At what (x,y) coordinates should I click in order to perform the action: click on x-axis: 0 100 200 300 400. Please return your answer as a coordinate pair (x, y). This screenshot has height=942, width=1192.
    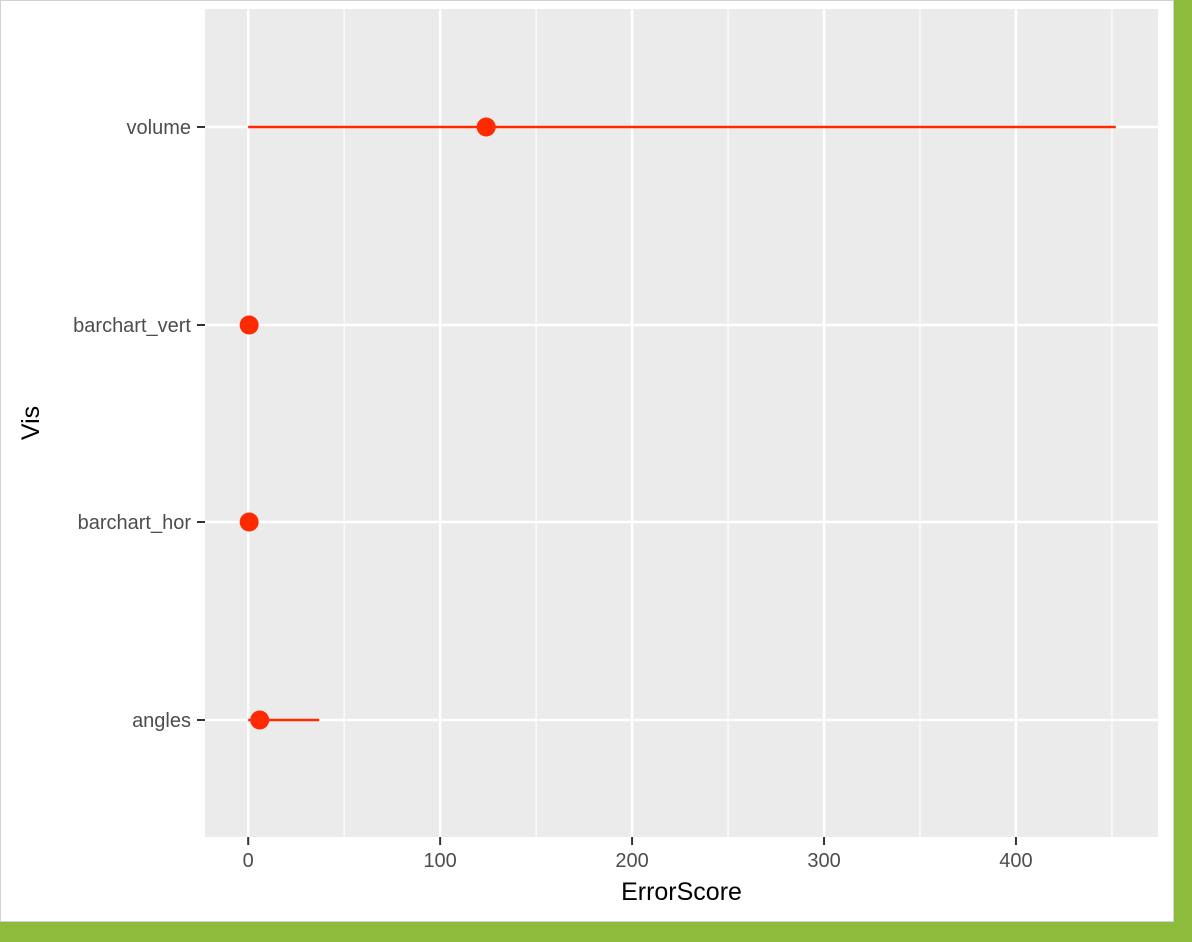
    Looking at the image, I should click on (638, 854).